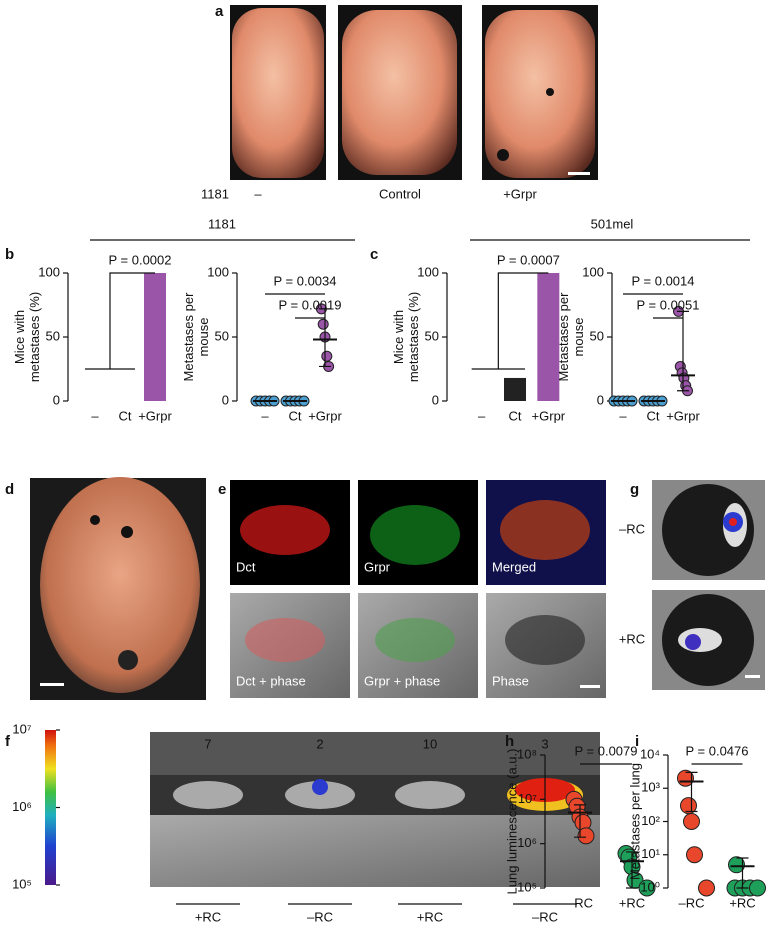 The image size is (772, 932). I want to click on y-tick-label: 10¹, so click(650, 853).